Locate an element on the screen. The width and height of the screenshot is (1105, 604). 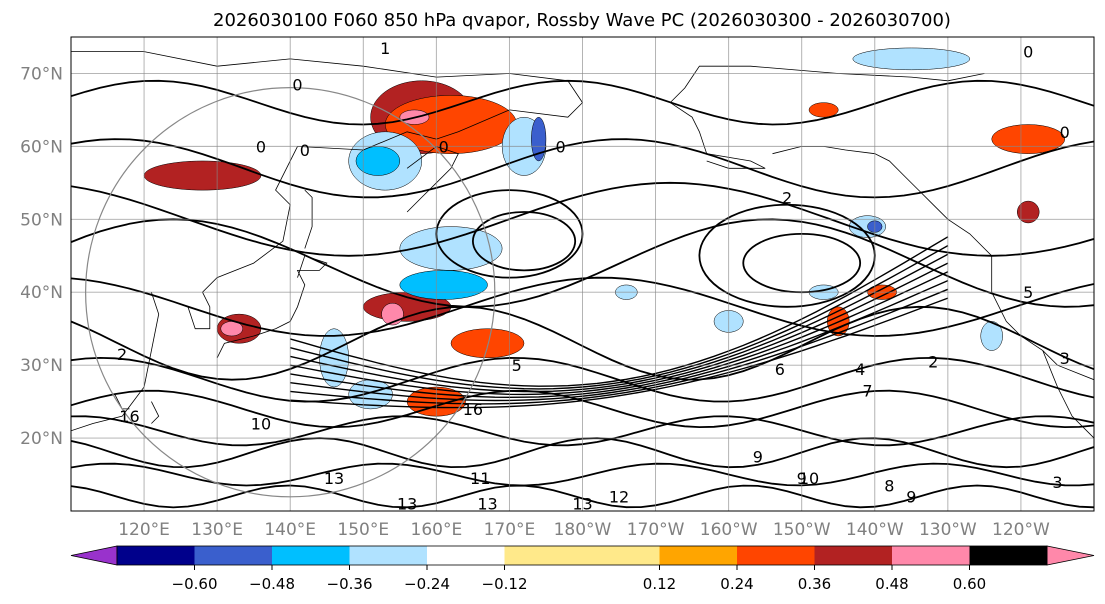
lon-tick-label: 120°E is located at coordinates (144, 530).